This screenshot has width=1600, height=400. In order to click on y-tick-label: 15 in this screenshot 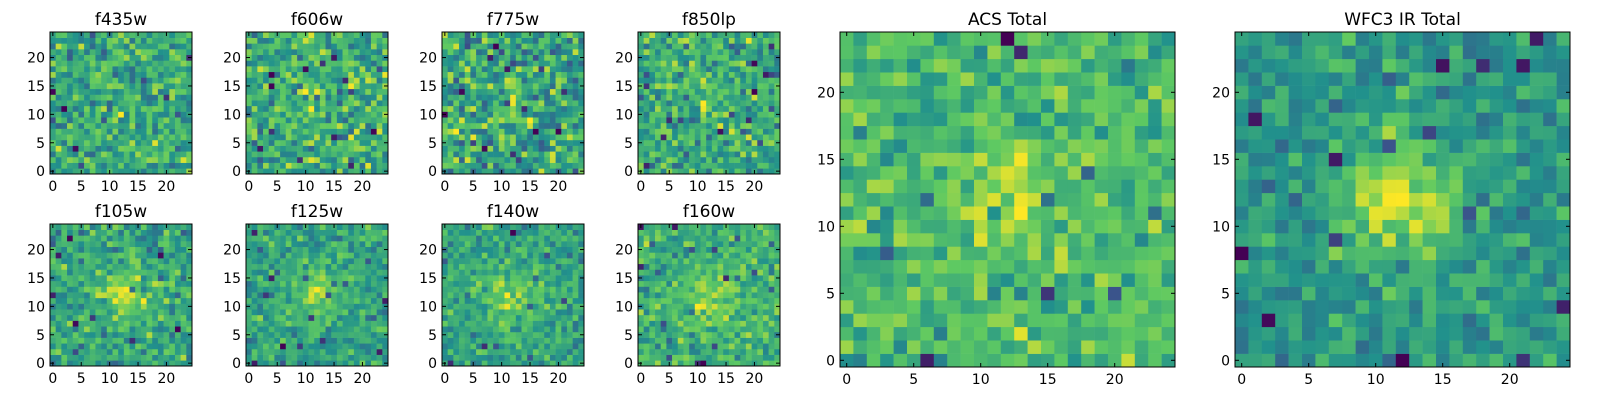, I will do `click(36, 279)`.